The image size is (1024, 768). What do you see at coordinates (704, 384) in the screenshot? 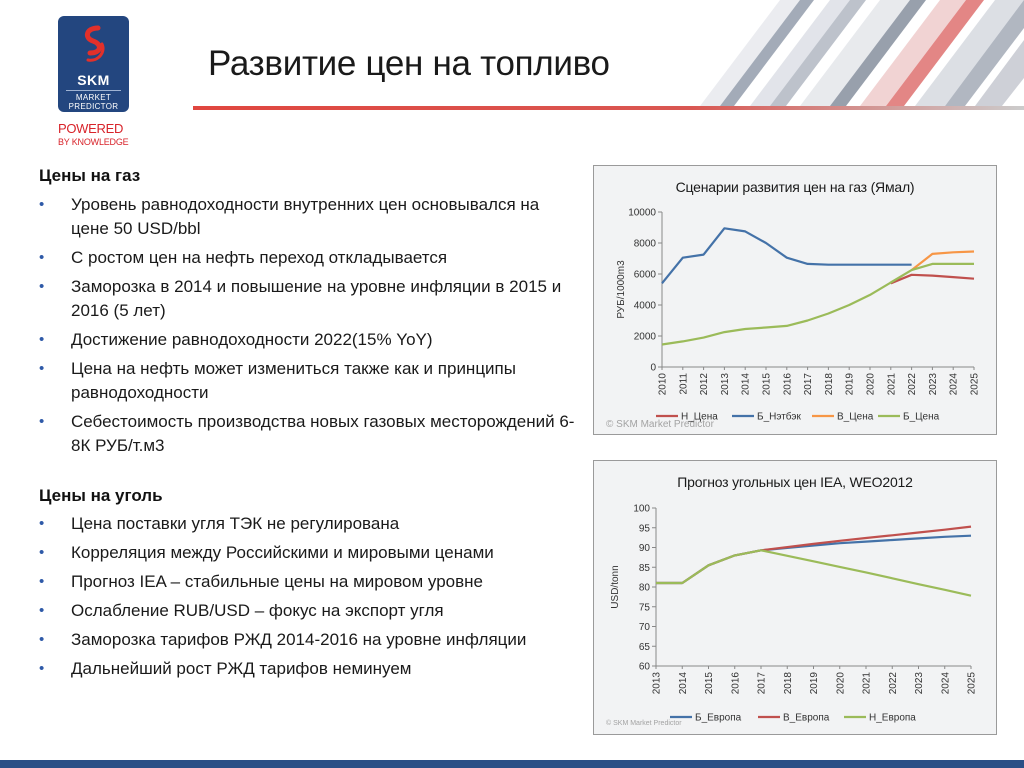
I see `x-tick-label: 2012` at bounding box center [704, 384].